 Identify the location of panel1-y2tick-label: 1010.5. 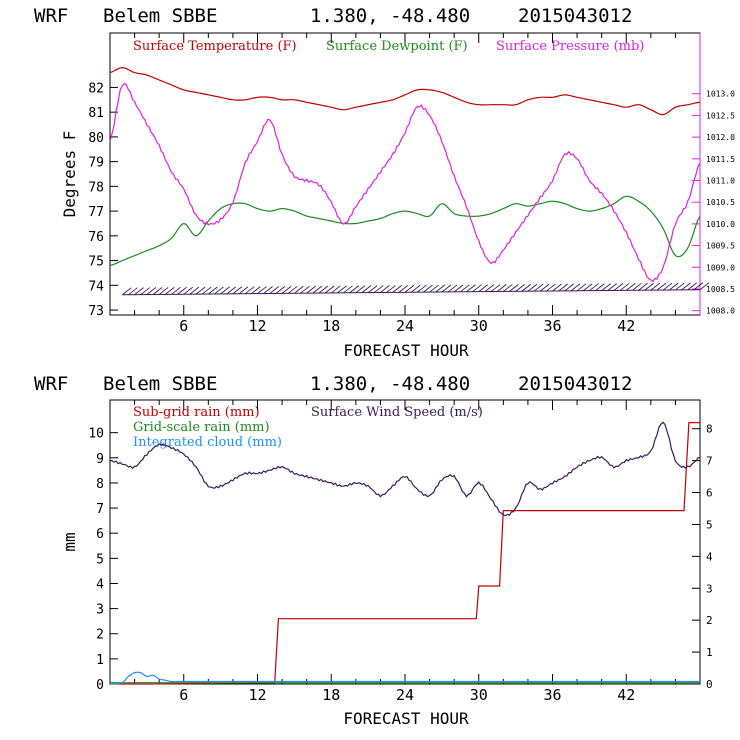
(720, 202).